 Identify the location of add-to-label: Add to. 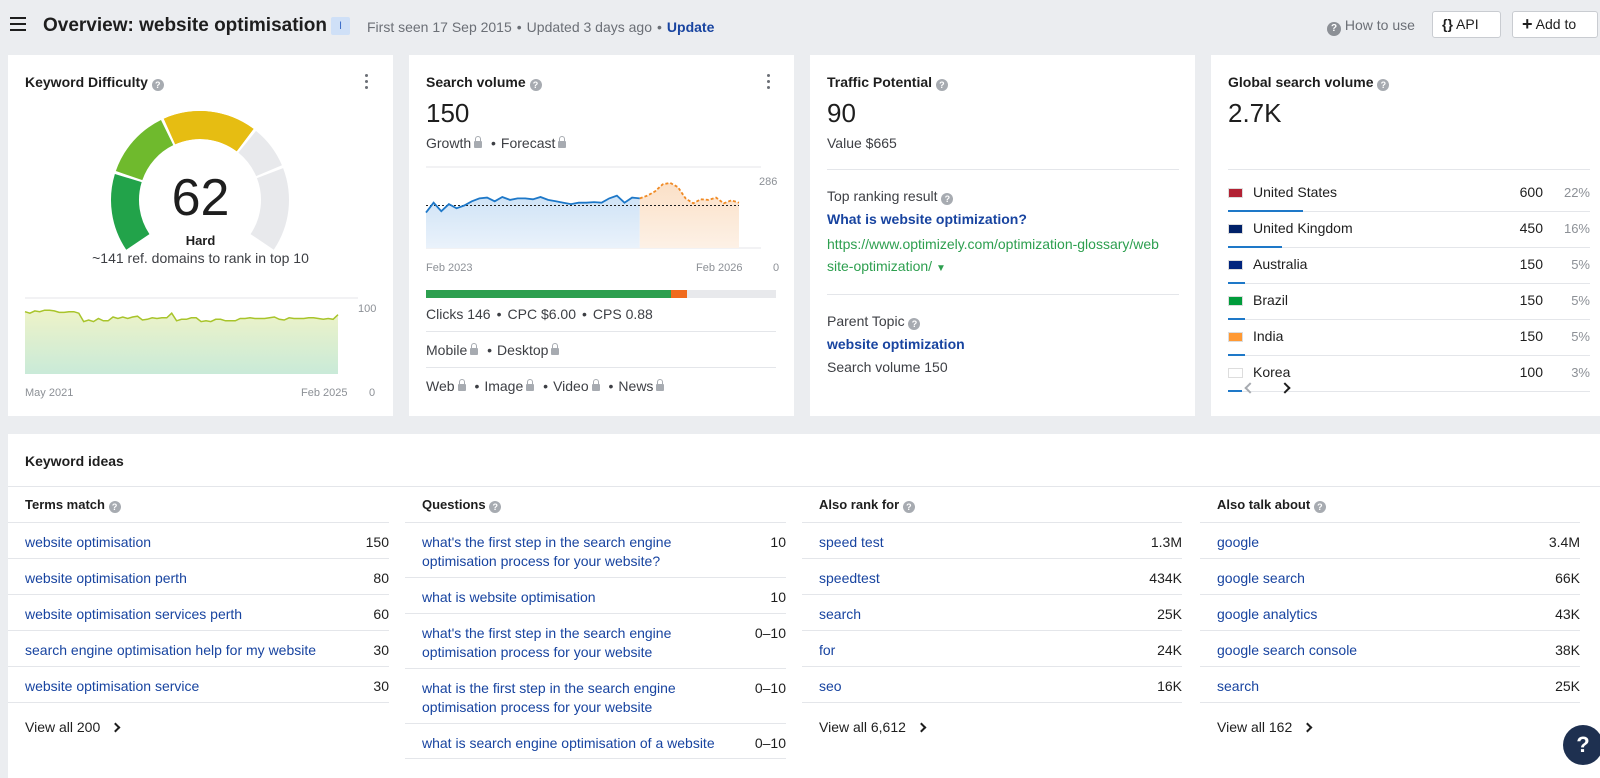
(1556, 24).